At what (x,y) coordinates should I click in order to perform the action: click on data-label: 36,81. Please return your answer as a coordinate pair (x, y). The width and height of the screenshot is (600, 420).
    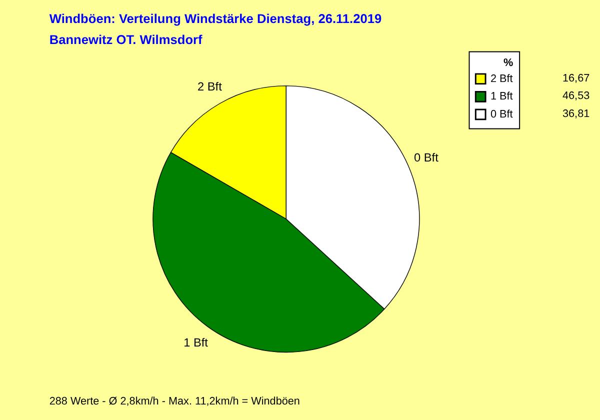
    Looking at the image, I should click on (576, 114).